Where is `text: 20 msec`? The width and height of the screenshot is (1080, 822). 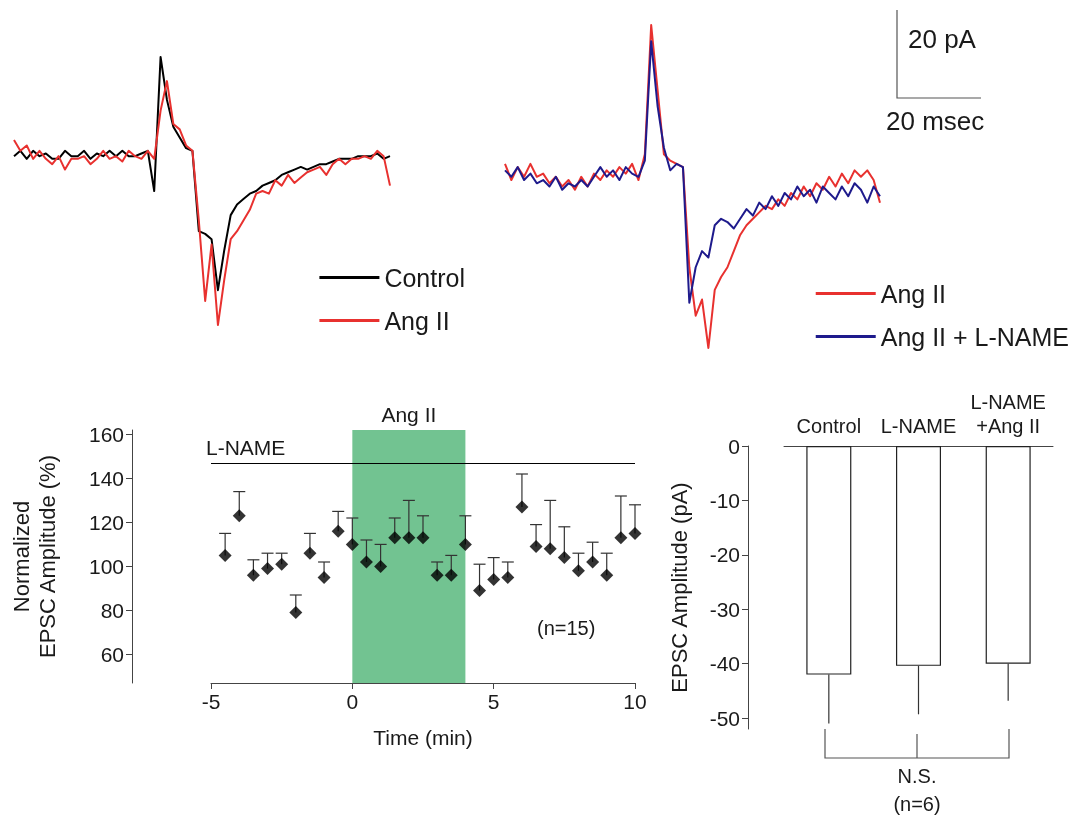 text: 20 msec is located at coordinates (935, 121).